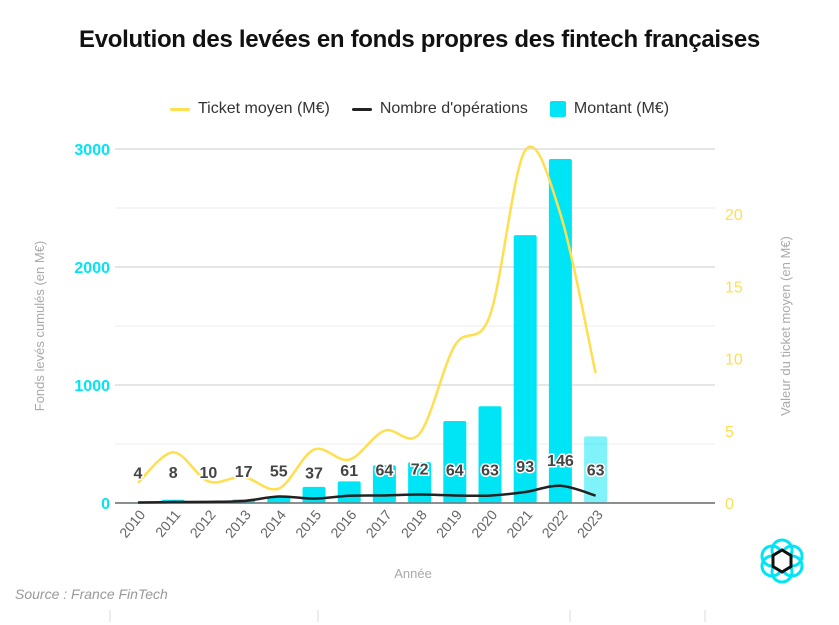 Image resolution: width=839 pixels, height=625 pixels. Describe the element at coordinates (519, 523) in the screenshot. I see `x-tick-label: 2021` at that location.